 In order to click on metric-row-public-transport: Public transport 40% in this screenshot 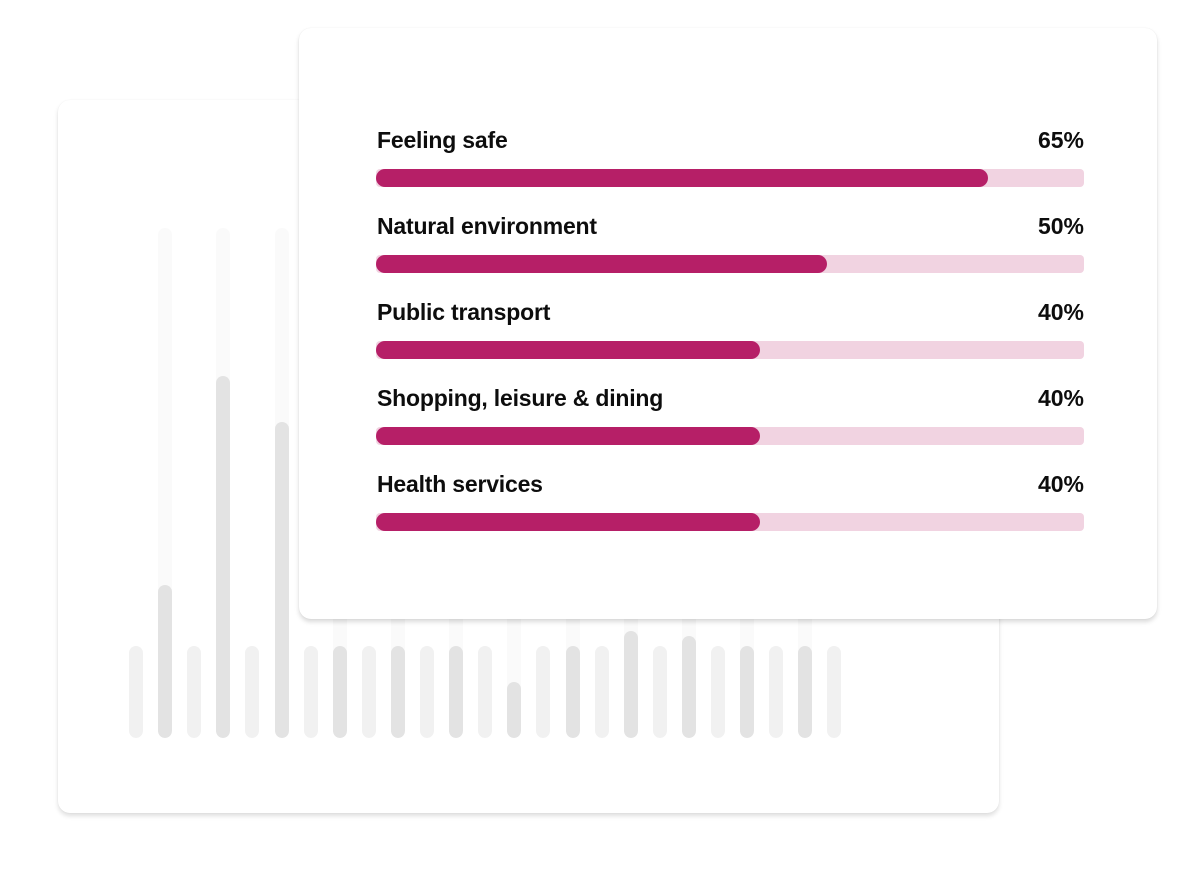, I will do `click(730, 334)`.